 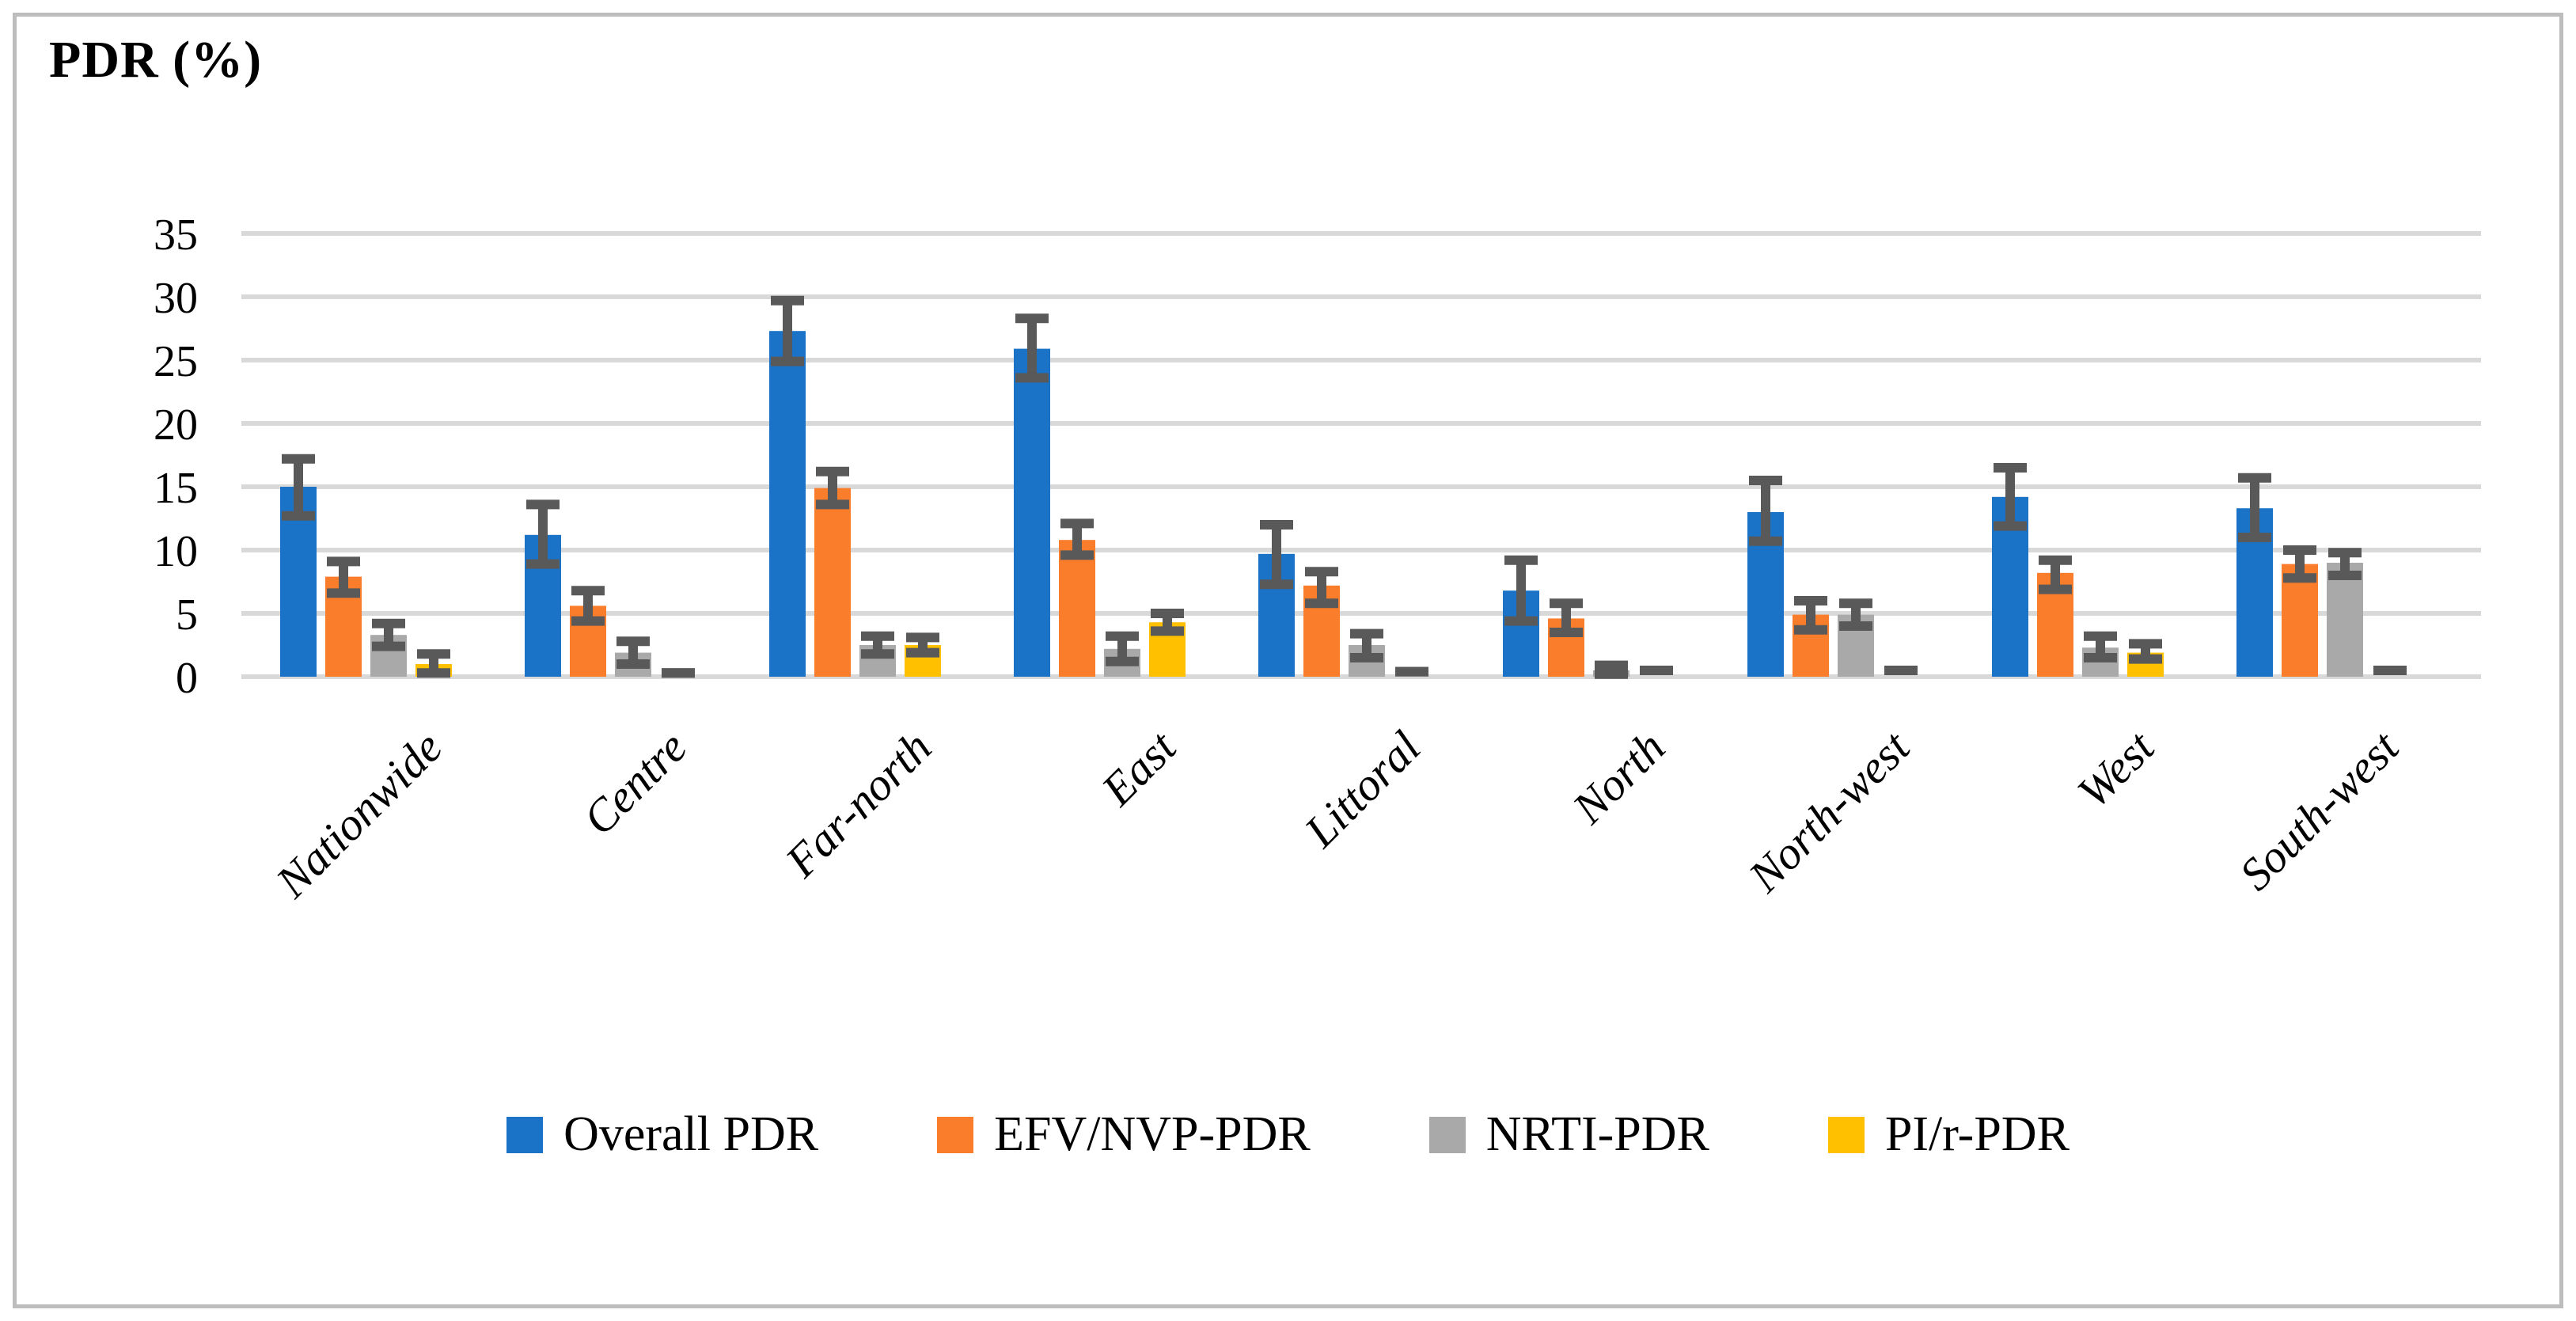 I want to click on y-axis-tick-label: 10, so click(x=176, y=551).